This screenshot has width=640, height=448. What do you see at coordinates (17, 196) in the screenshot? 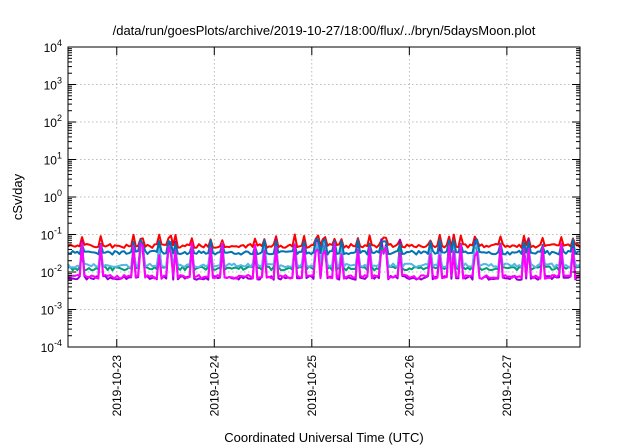
I see `y-axis-label: cSv/day` at bounding box center [17, 196].